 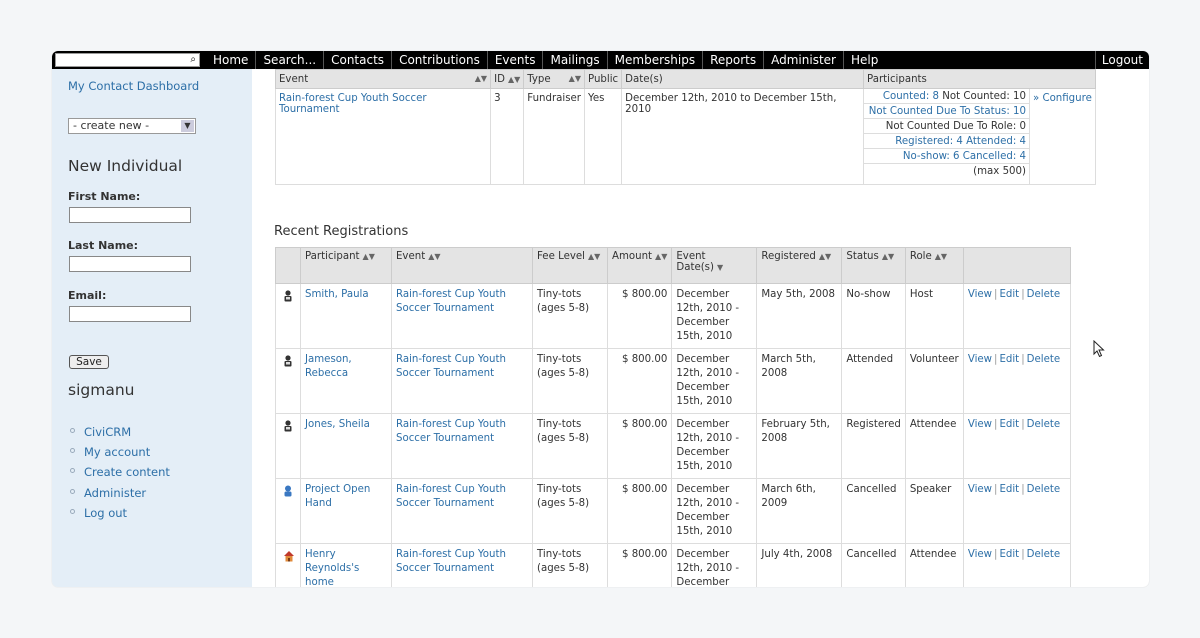 I want to click on last-name-label: Last Name:, so click(x=103, y=245).